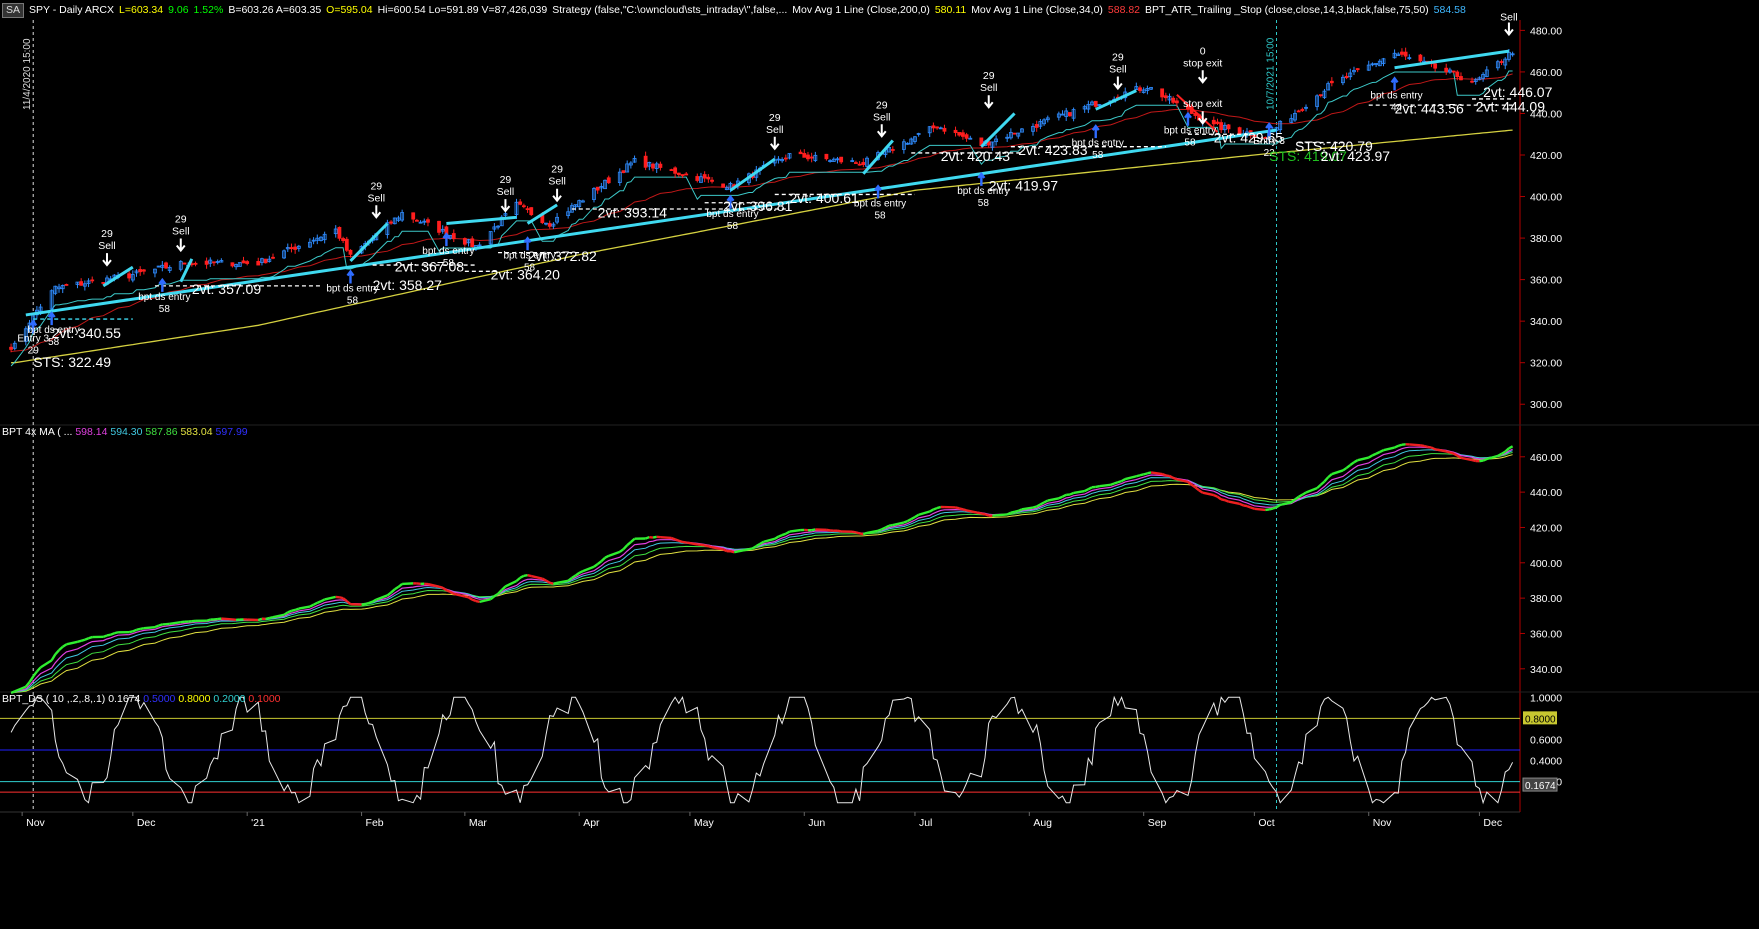 The width and height of the screenshot is (1759, 929). What do you see at coordinates (13, 10) in the screenshot?
I see `symbol-box: SA` at bounding box center [13, 10].